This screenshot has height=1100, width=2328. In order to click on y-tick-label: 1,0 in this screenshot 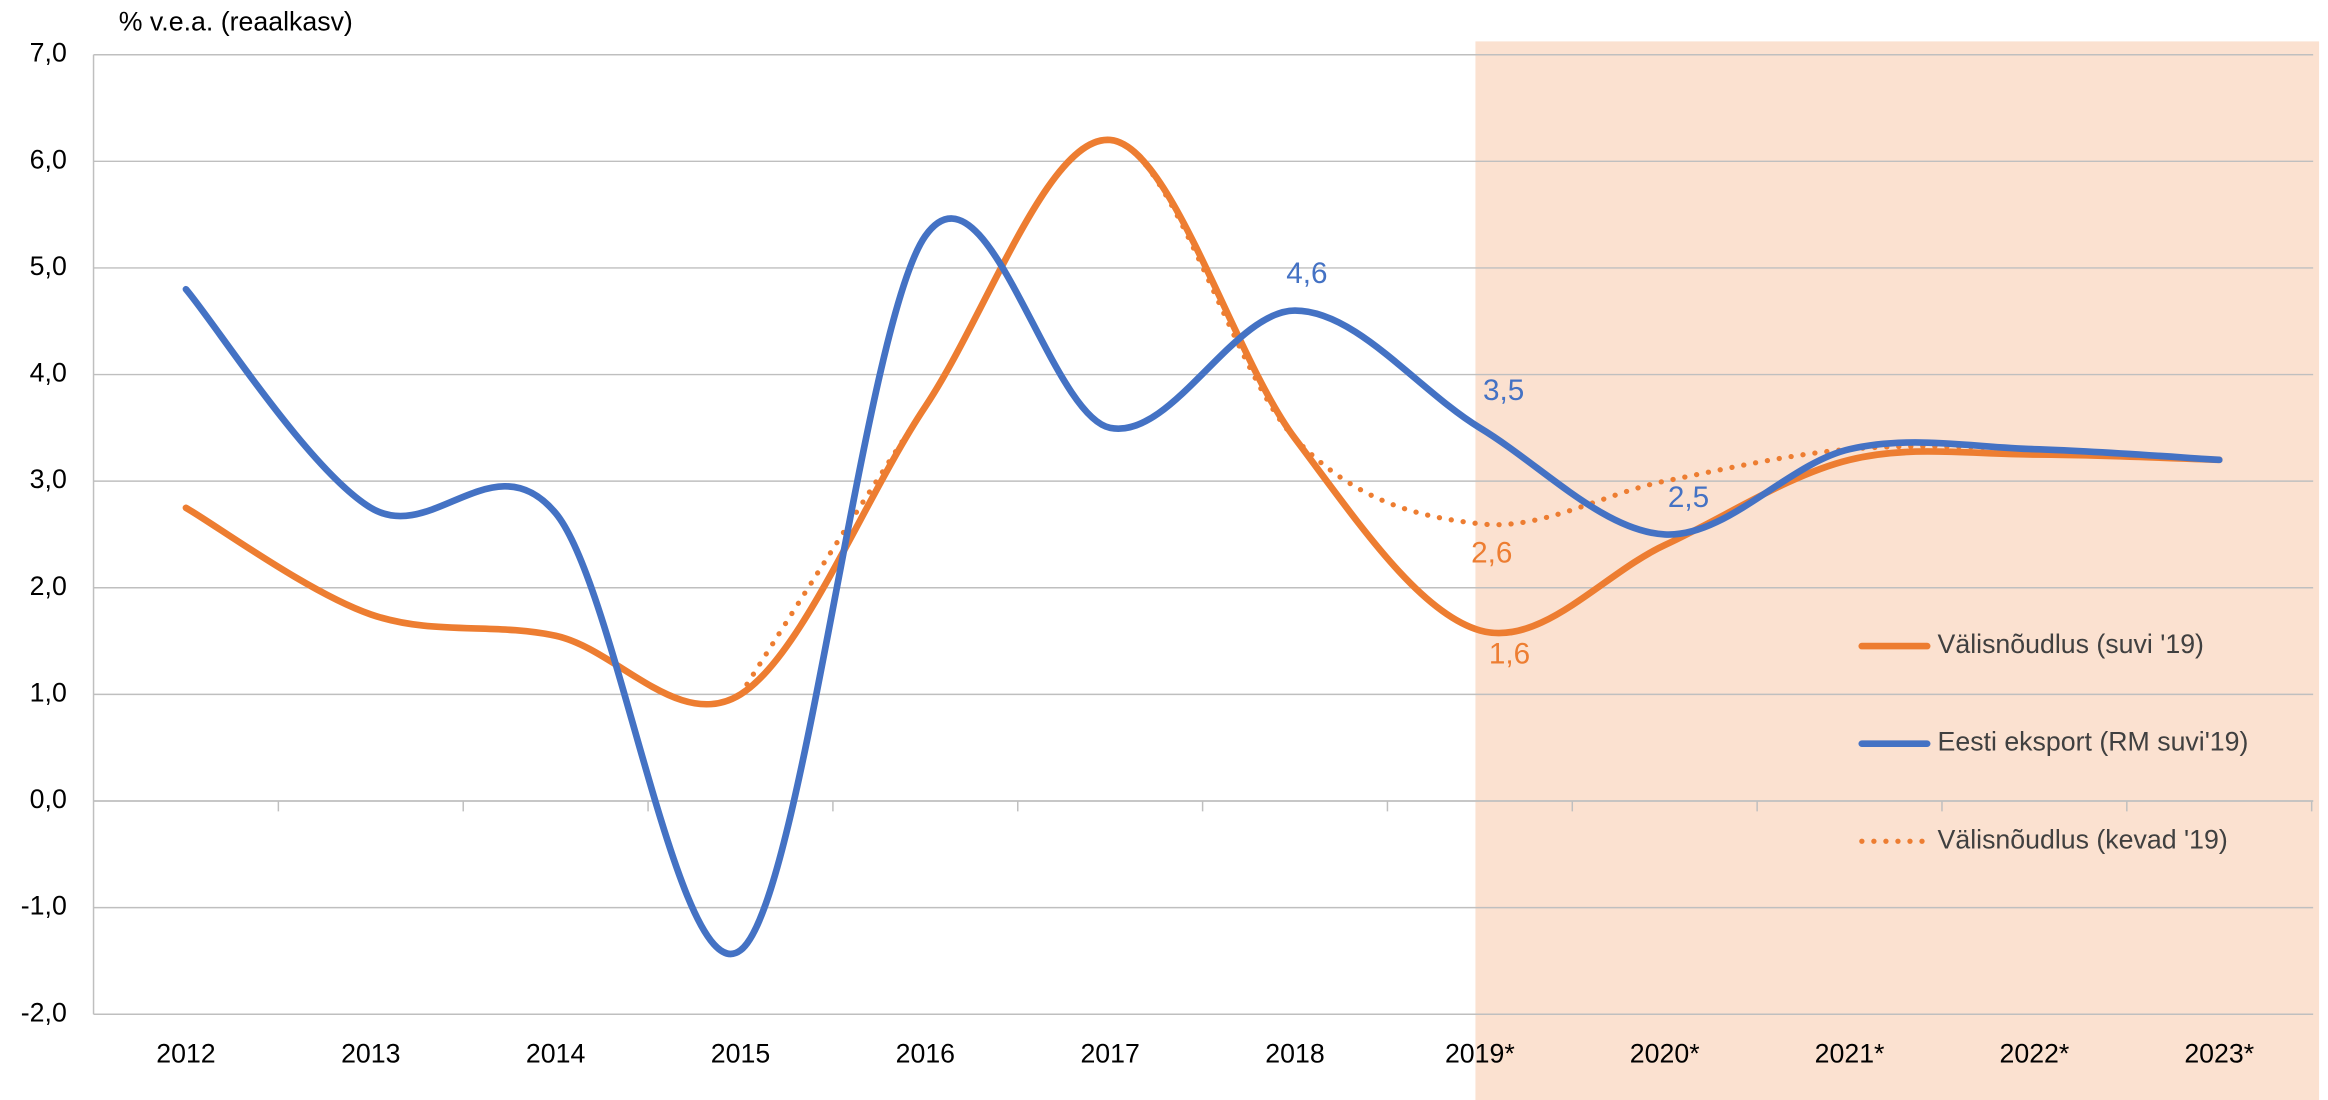, I will do `click(48, 692)`.